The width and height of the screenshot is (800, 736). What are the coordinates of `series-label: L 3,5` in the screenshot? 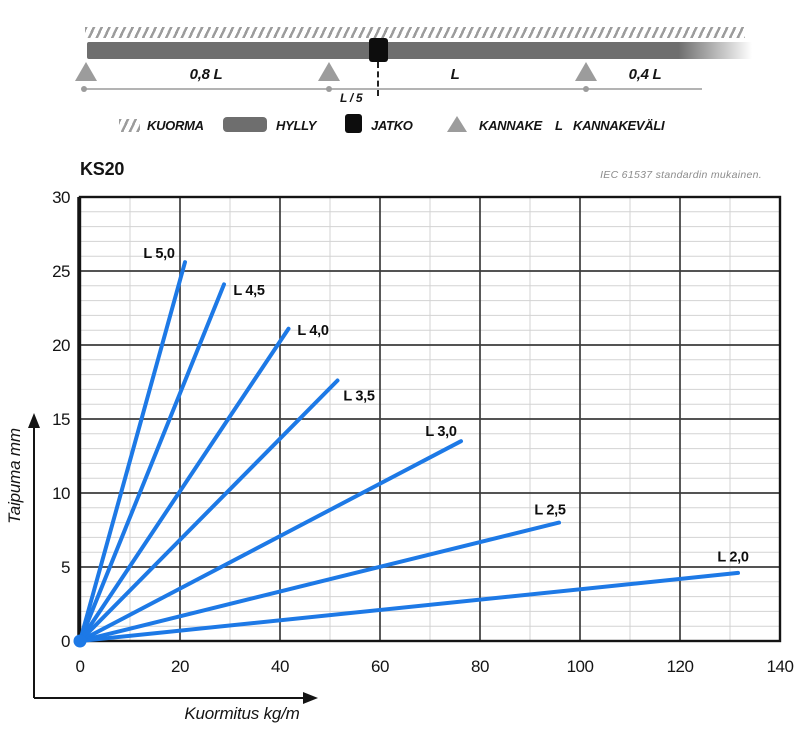 It's located at (359, 396).